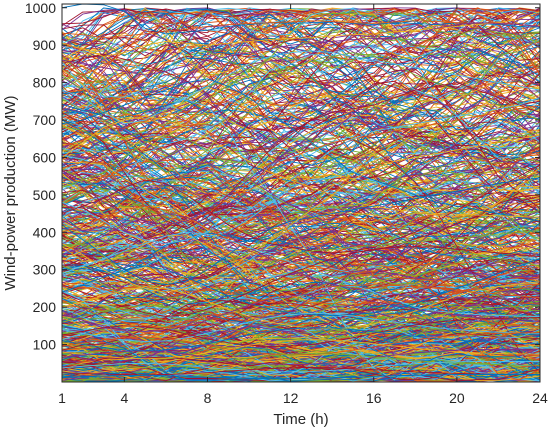 The image size is (550, 436). I want to click on y-axis-label: Wind-power production (MW), so click(10, 192).